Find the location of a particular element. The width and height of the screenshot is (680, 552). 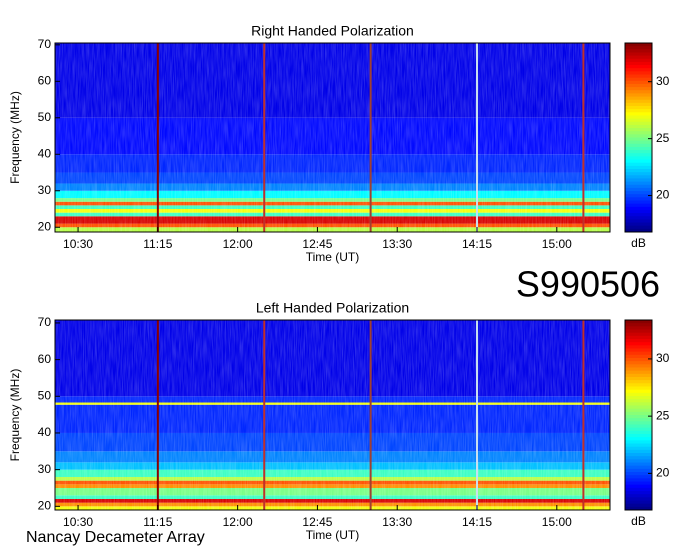

chart-title: Right Handed Polarization is located at coordinates (332, 31).